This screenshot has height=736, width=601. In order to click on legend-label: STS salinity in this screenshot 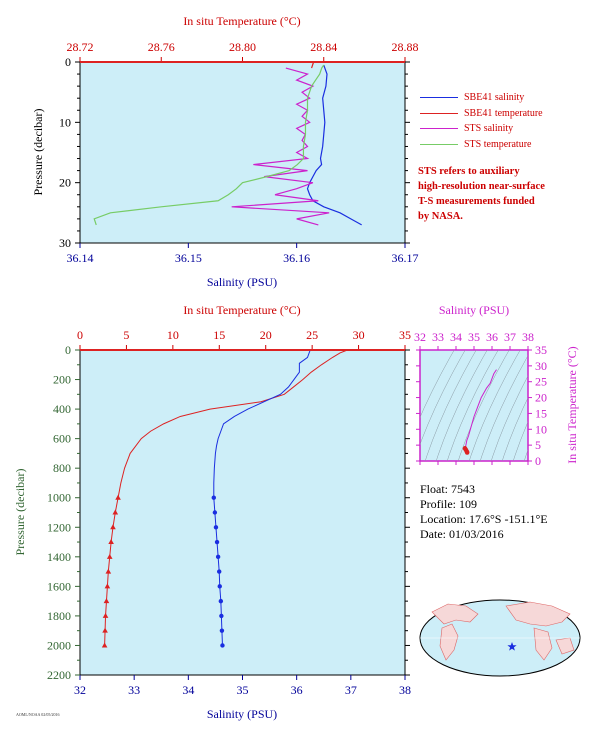, I will do `click(489, 129)`.